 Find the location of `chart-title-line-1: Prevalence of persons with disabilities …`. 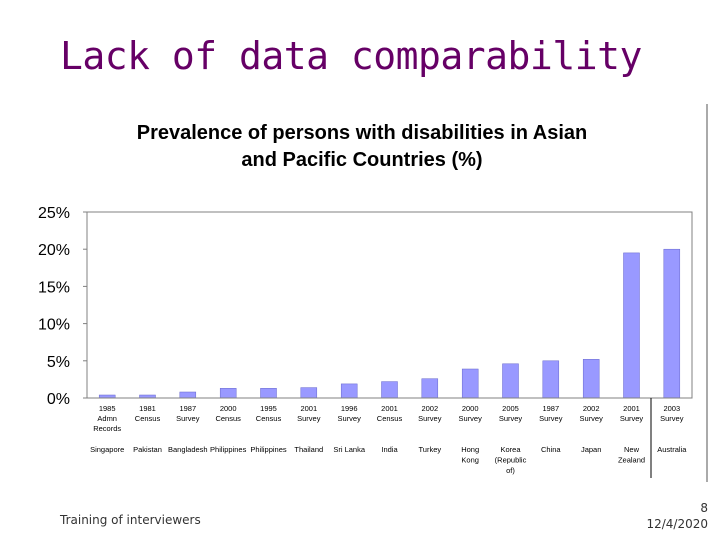

chart-title-line-1: Prevalence of persons with disabilities … is located at coordinates (362, 133).